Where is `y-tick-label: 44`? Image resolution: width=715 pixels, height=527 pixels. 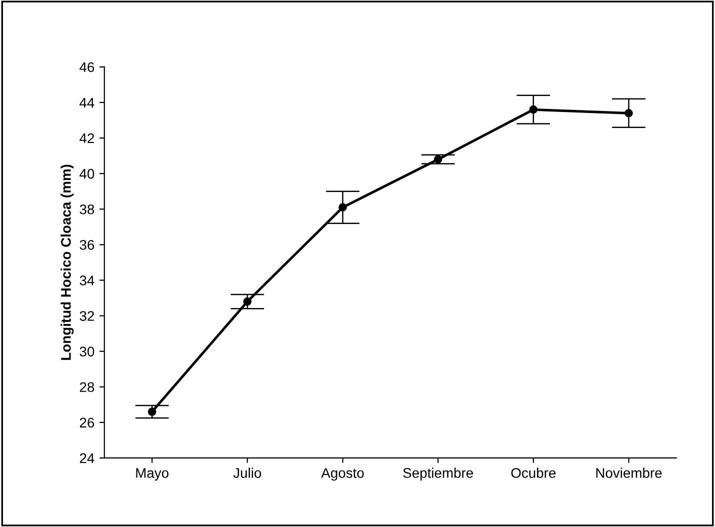 y-tick-label: 44 is located at coordinates (87, 103).